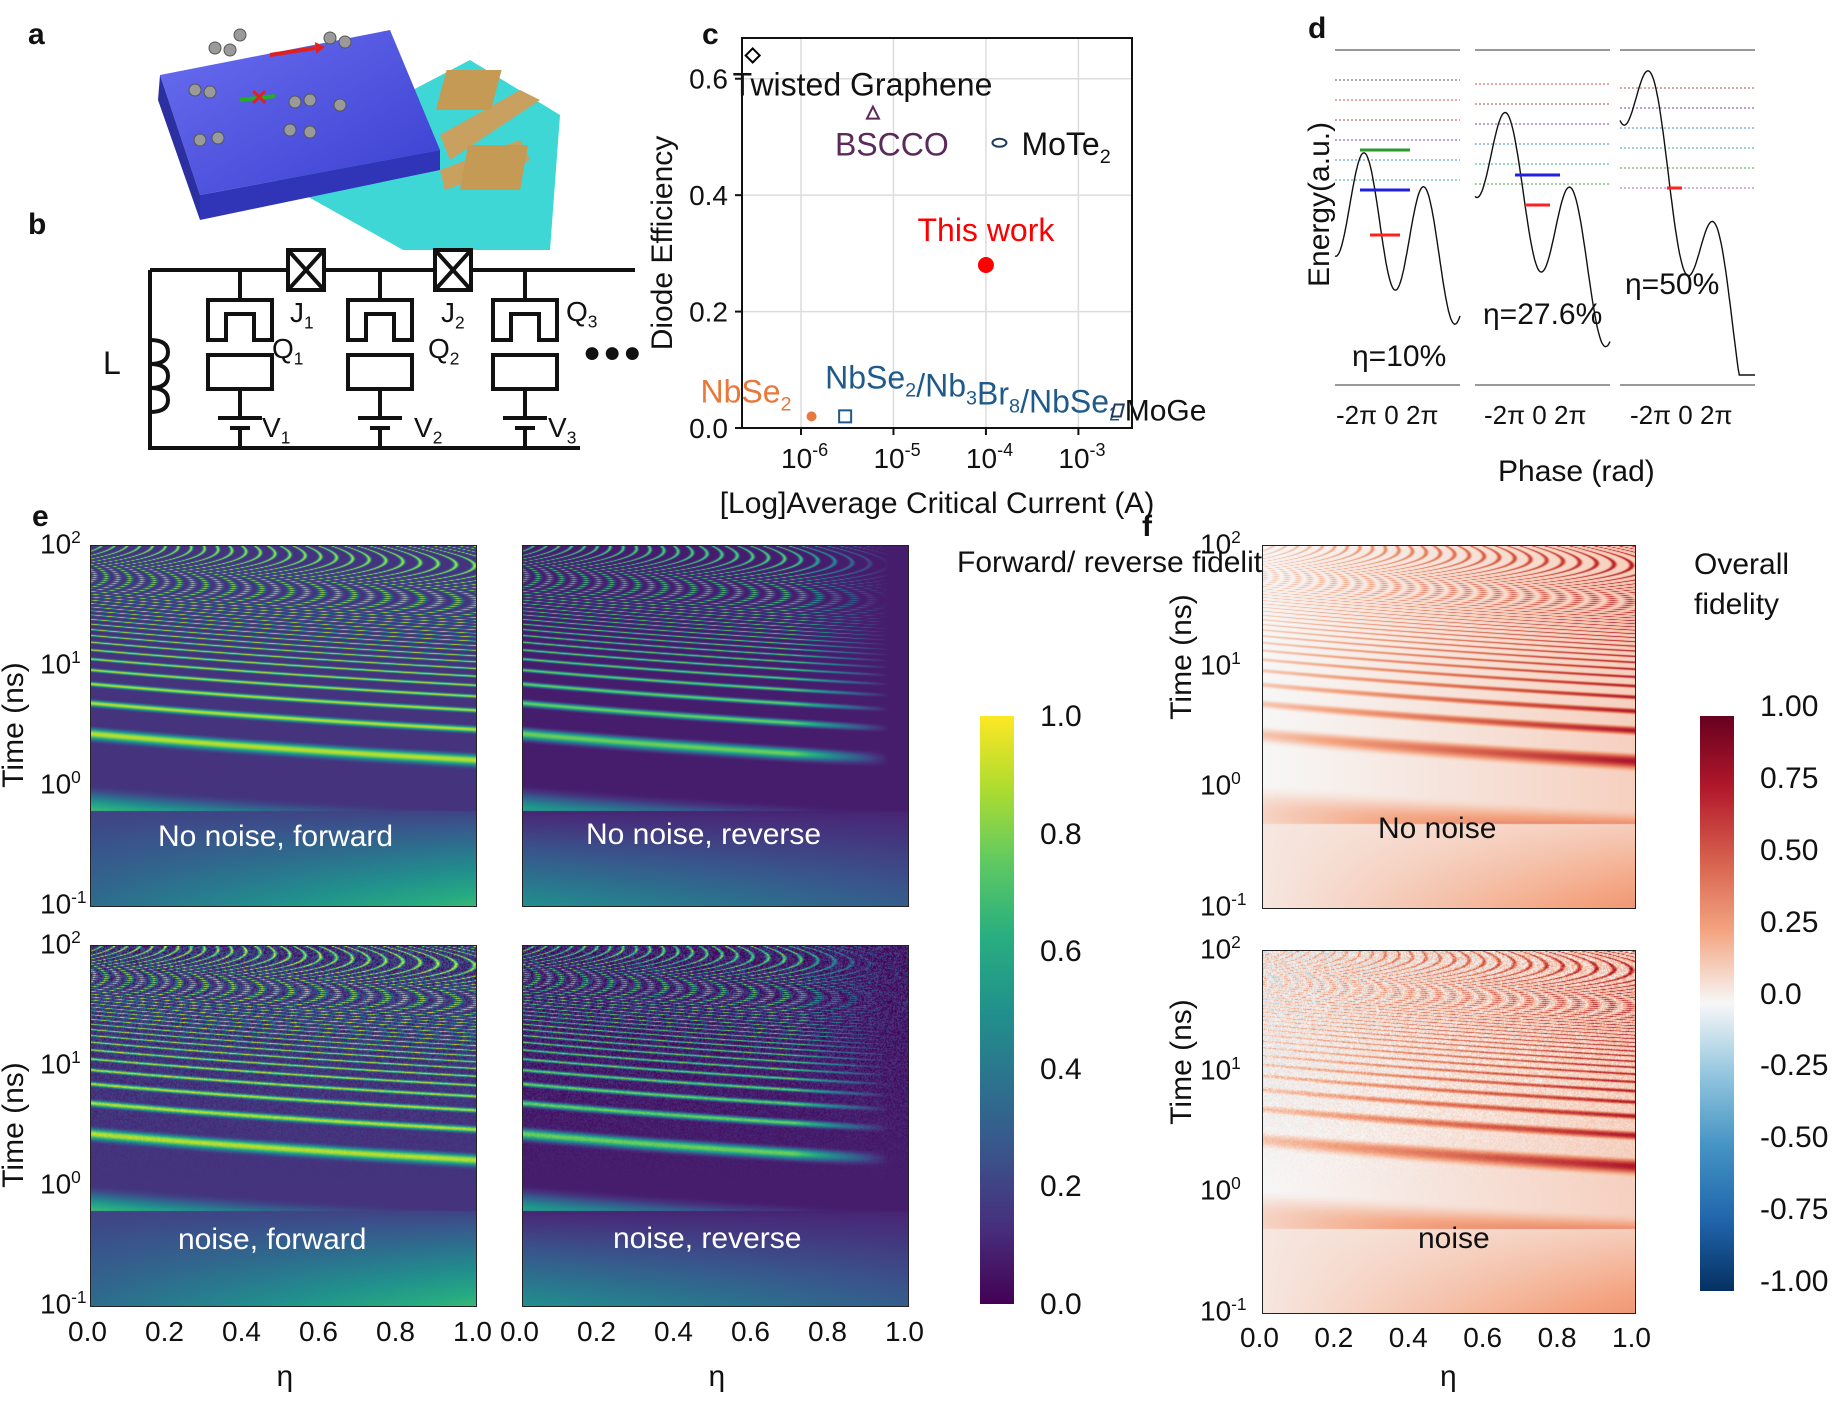 Image resolution: width=1840 pixels, height=1403 pixels. What do you see at coordinates (708, 195) in the screenshot?
I see `c-ytick-label: 0.4` at bounding box center [708, 195].